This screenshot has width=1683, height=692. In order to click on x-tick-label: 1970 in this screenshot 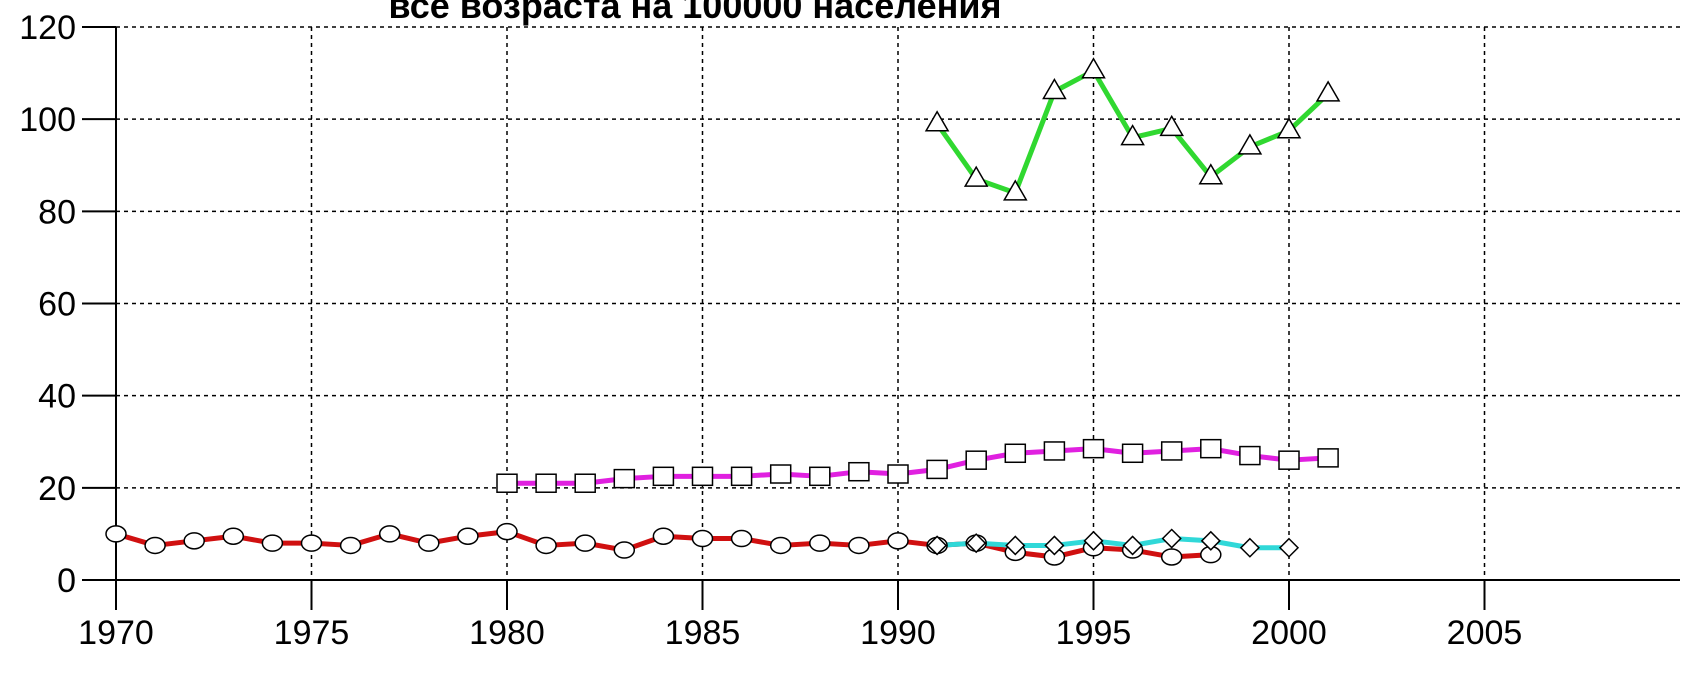, I will do `click(116, 633)`.